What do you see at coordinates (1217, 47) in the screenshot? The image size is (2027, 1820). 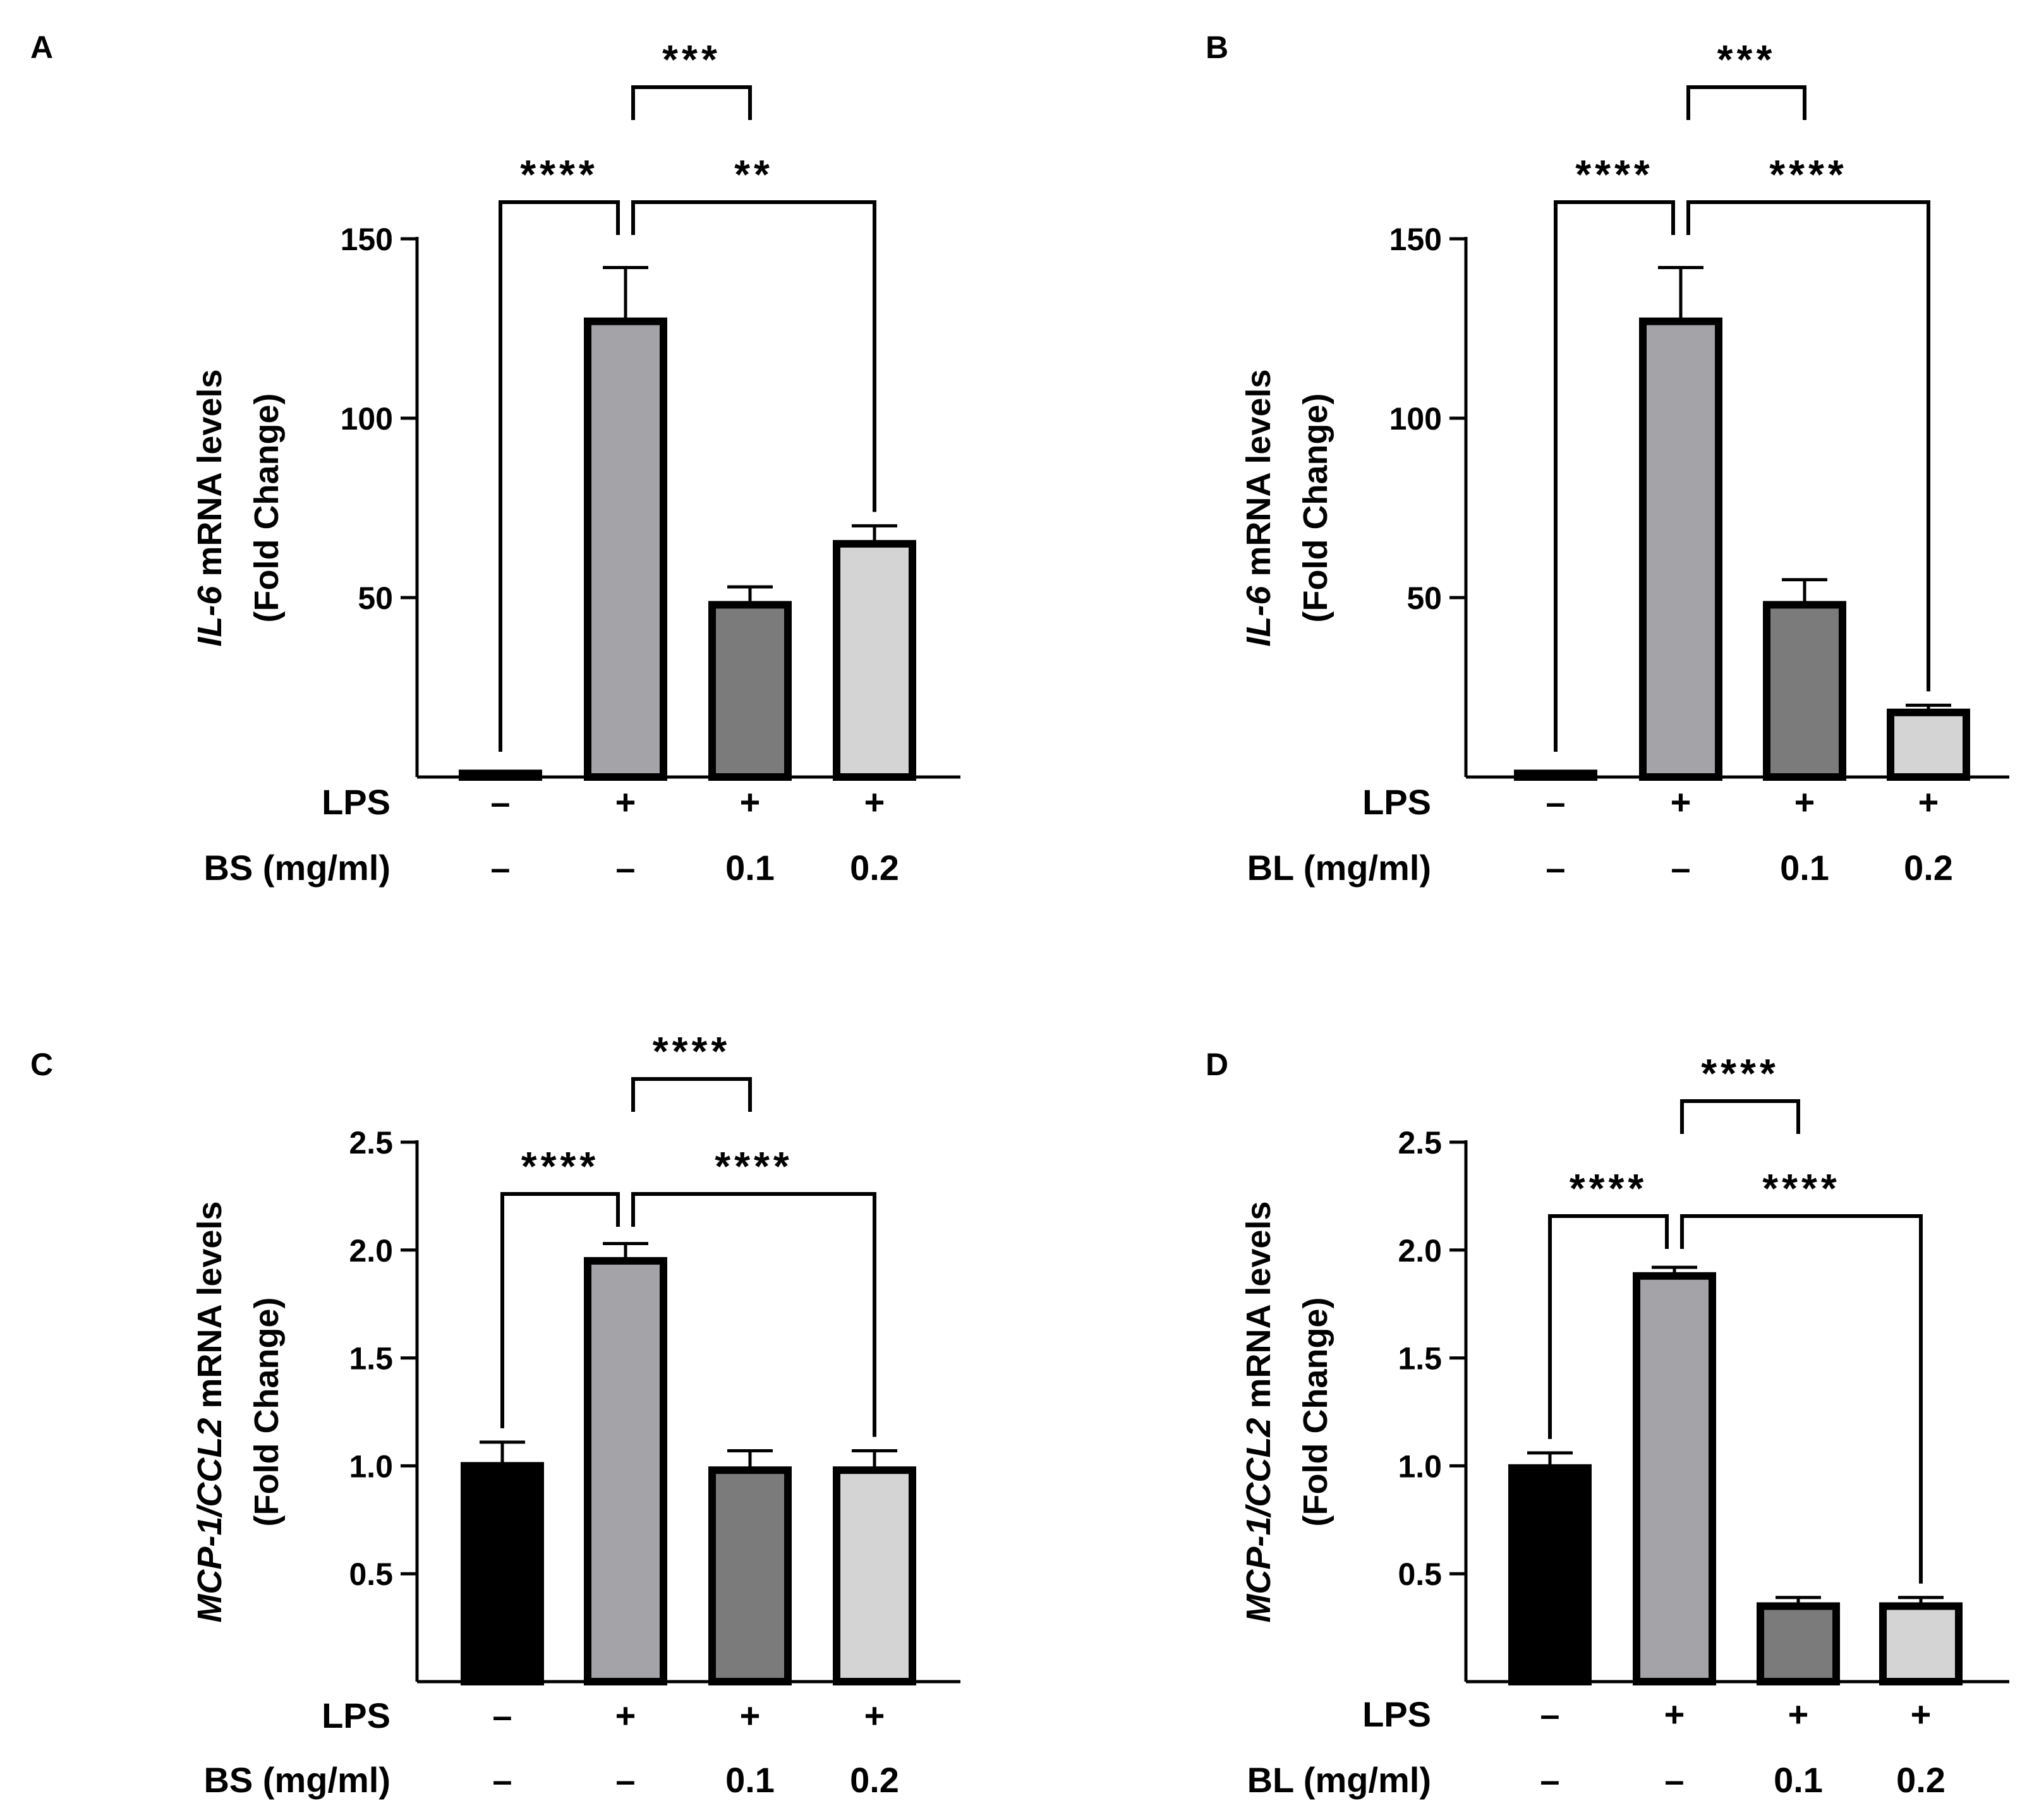 I see `panel-letter: B` at bounding box center [1217, 47].